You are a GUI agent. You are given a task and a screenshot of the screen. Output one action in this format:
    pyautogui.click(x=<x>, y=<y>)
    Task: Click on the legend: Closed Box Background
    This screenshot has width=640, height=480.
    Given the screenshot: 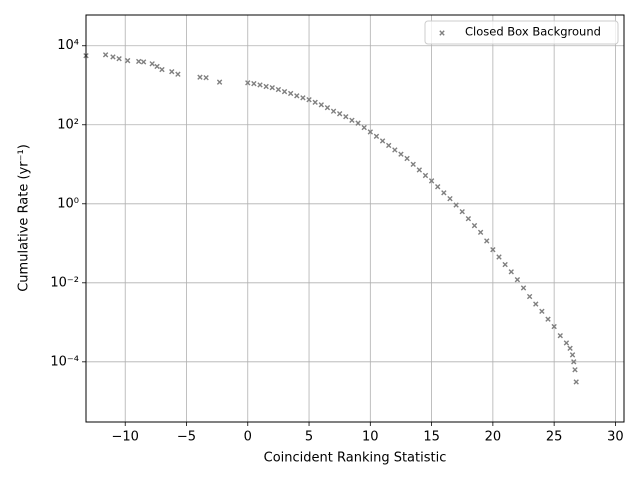 What is the action you would take?
    pyautogui.click(x=521, y=32)
    